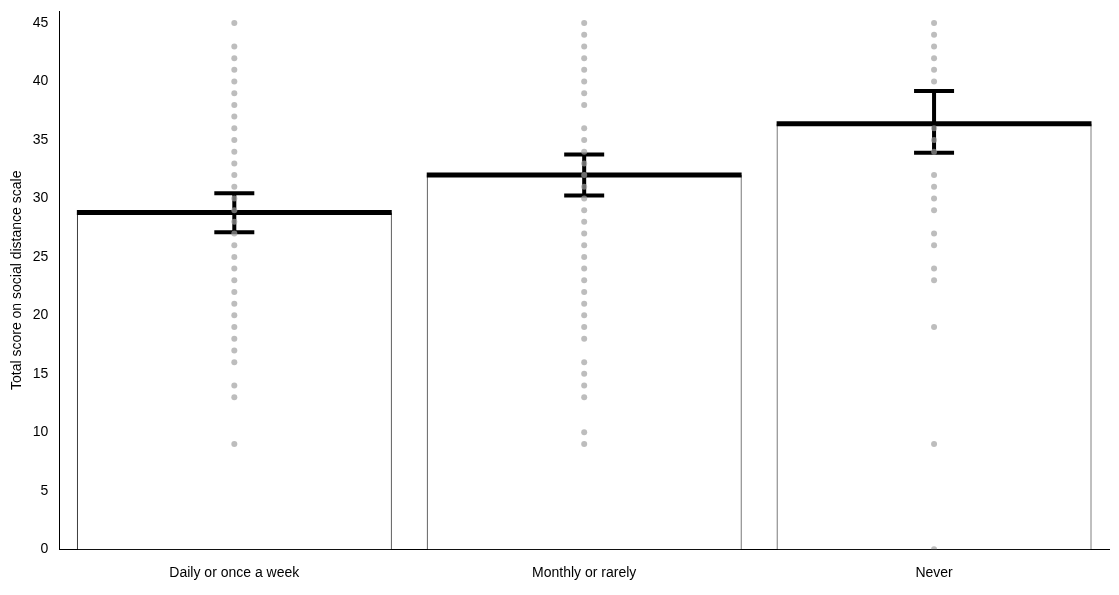 The image size is (1119, 595). I want to click on y-tick-label: 5, so click(44, 489).